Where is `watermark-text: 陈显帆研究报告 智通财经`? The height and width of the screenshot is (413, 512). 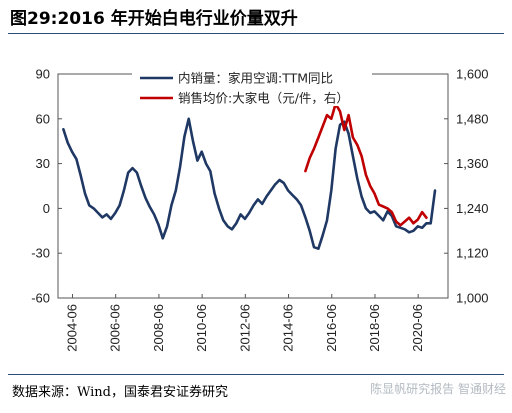
watermark-text: 陈显帆研究报告 智通财经 is located at coordinates (438, 389).